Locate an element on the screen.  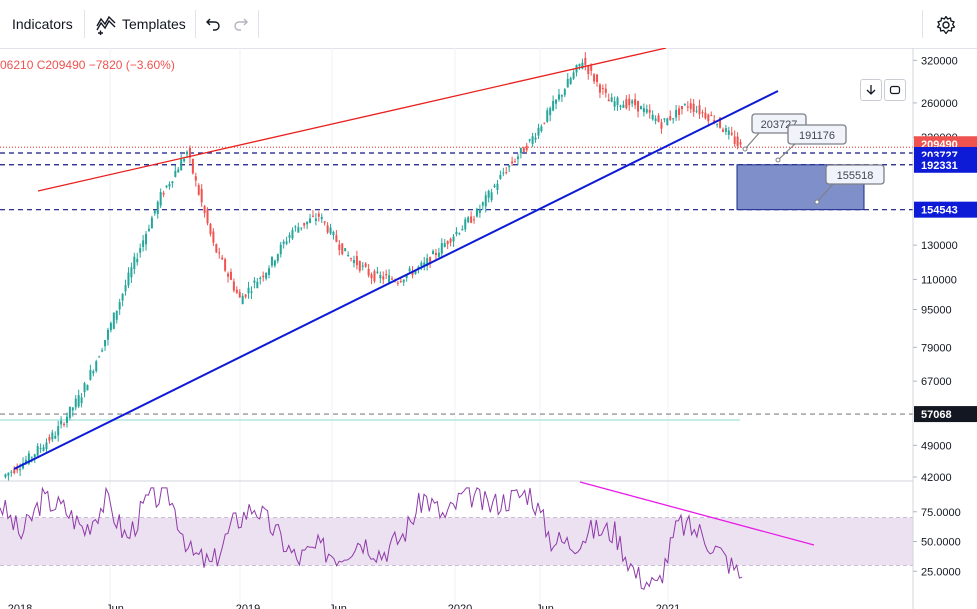
templates-button: Templates is located at coordinates (140, 24).